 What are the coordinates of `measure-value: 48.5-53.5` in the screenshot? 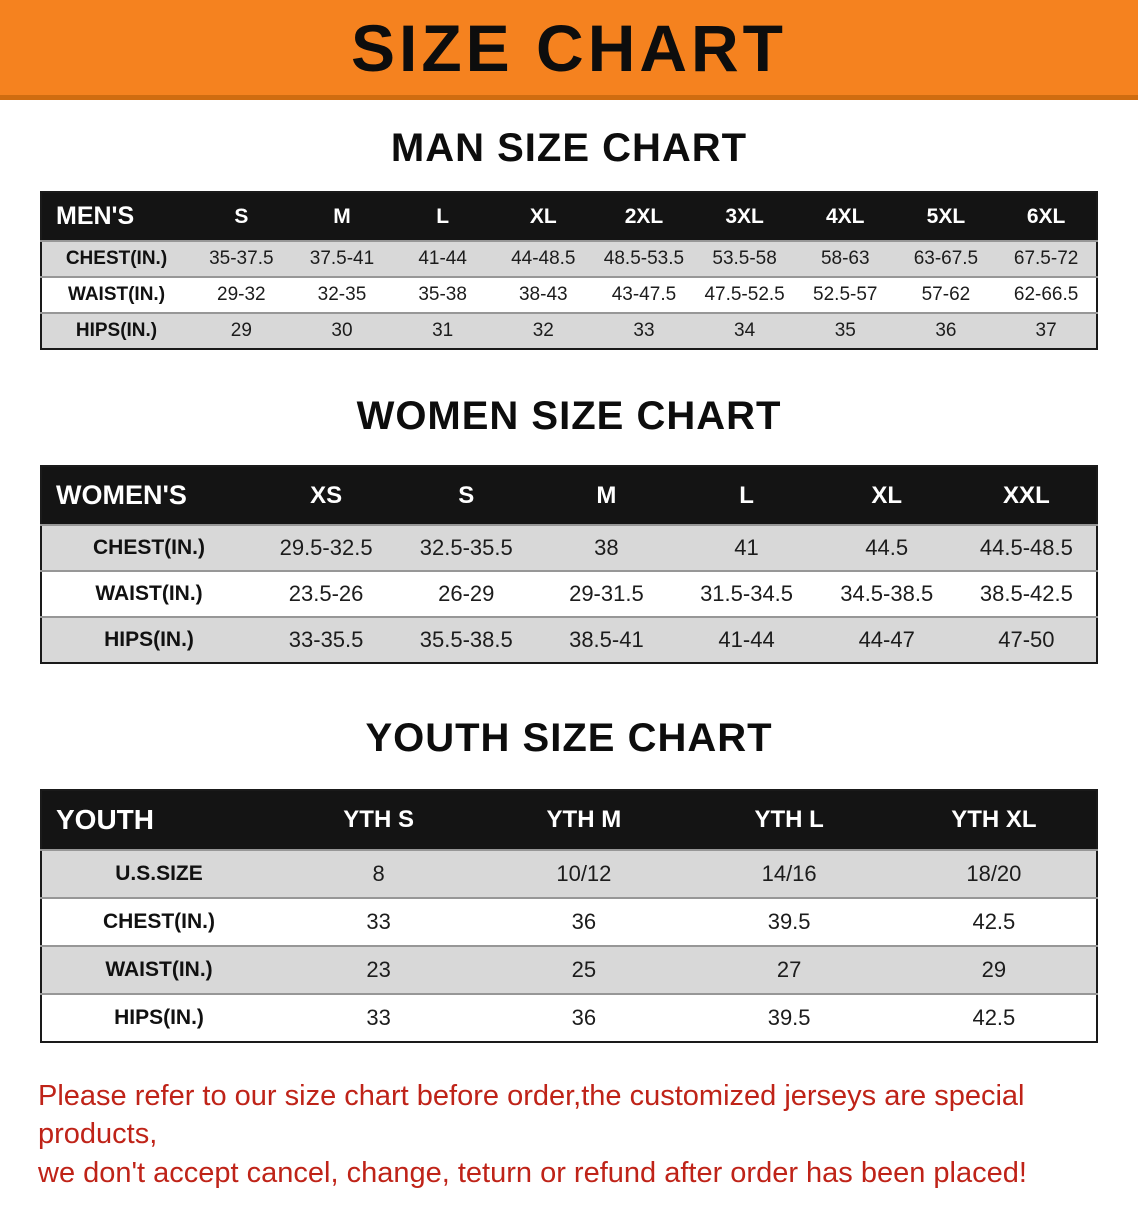 It's located at (644, 258).